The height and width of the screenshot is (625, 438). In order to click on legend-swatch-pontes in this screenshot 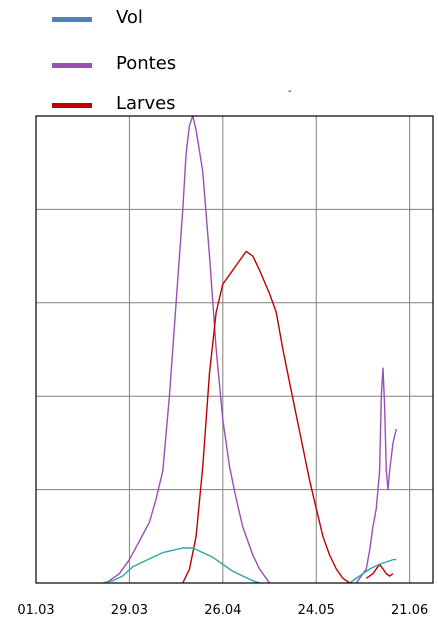, I will do `click(72, 65)`.